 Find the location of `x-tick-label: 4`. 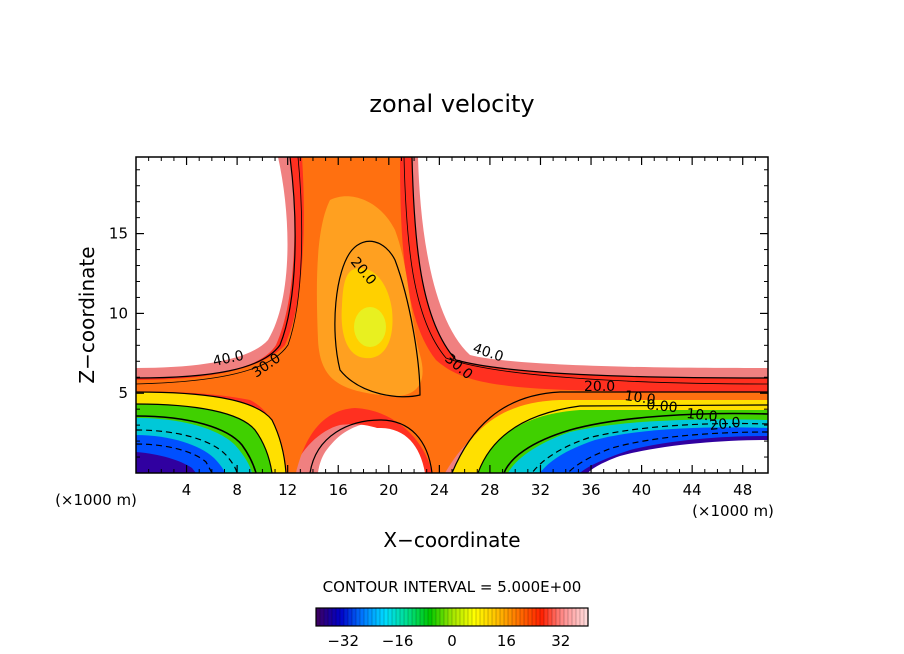

x-tick-label: 4 is located at coordinates (187, 490).